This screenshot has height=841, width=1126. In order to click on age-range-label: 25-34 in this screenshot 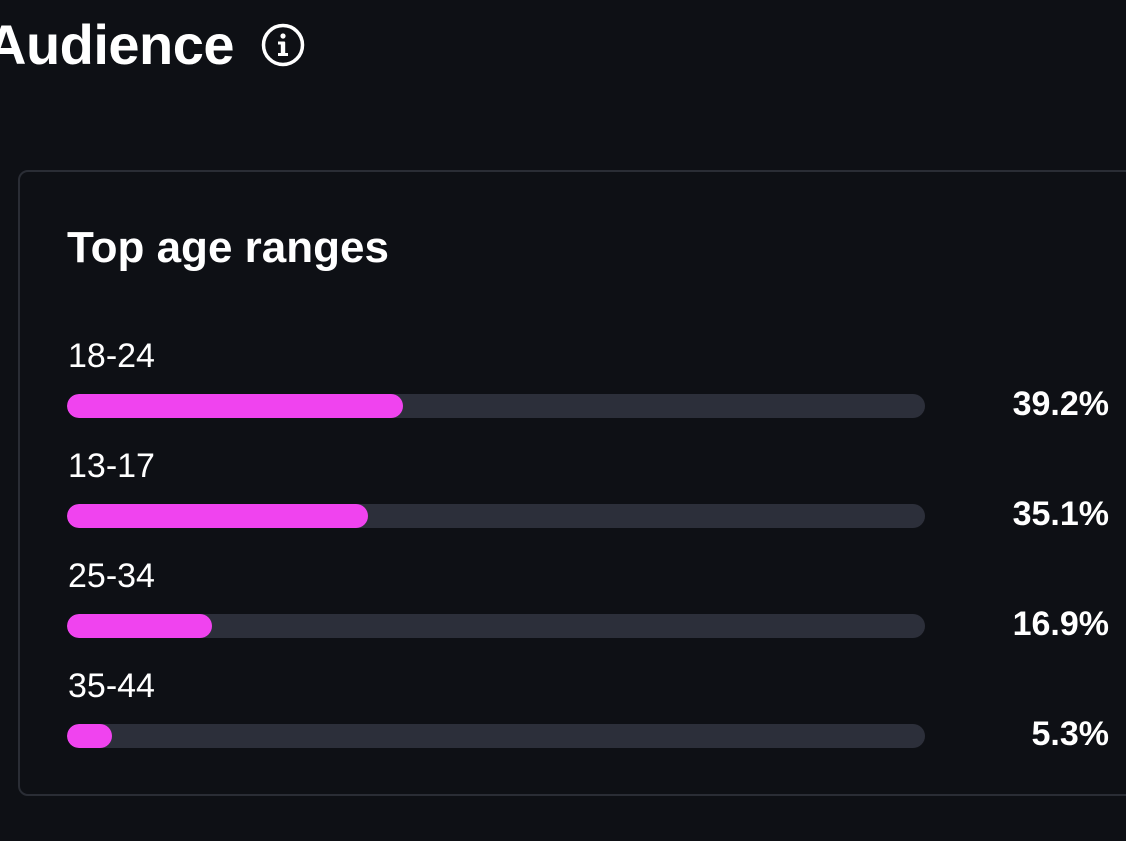, I will do `click(111, 576)`.